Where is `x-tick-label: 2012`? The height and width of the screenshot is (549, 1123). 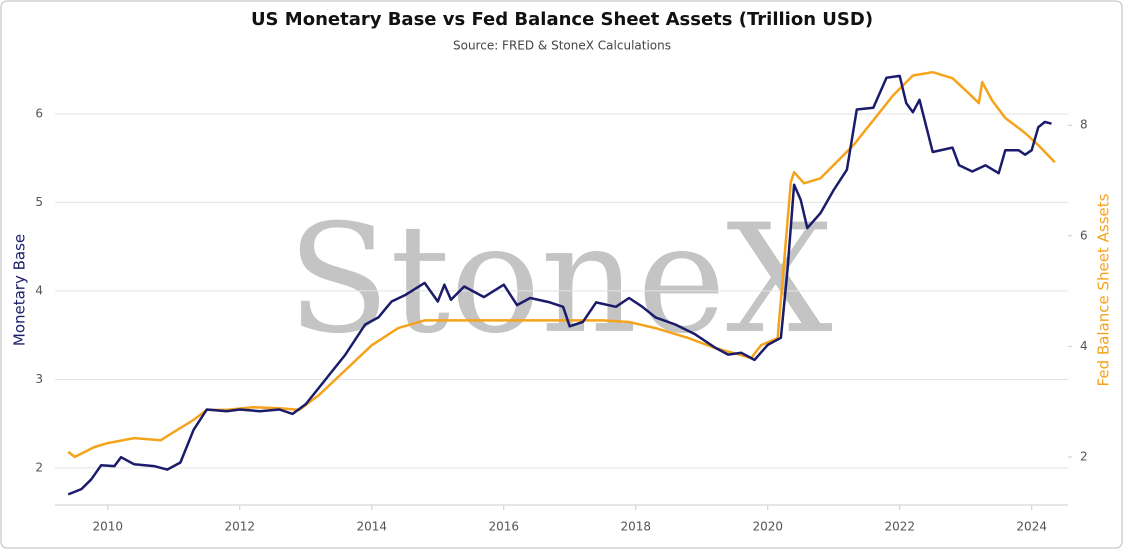 x-tick-label: 2012 is located at coordinates (240, 527).